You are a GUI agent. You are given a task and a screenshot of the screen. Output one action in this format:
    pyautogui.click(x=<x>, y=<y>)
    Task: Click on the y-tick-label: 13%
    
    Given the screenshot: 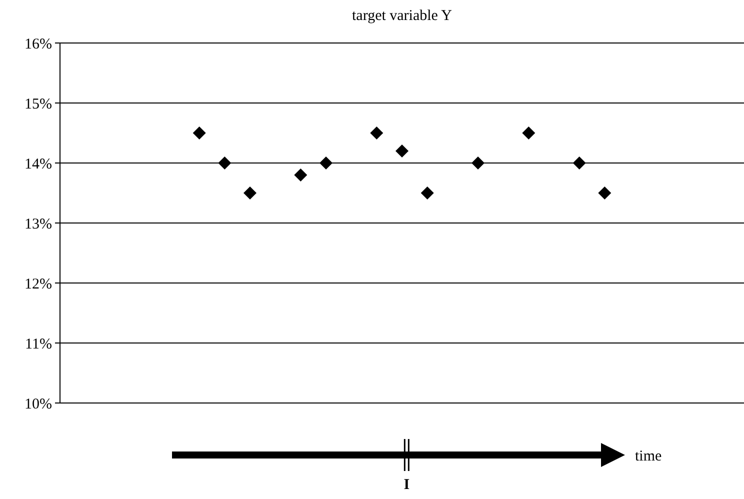 What is the action you would take?
    pyautogui.click(x=38, y=224)
    